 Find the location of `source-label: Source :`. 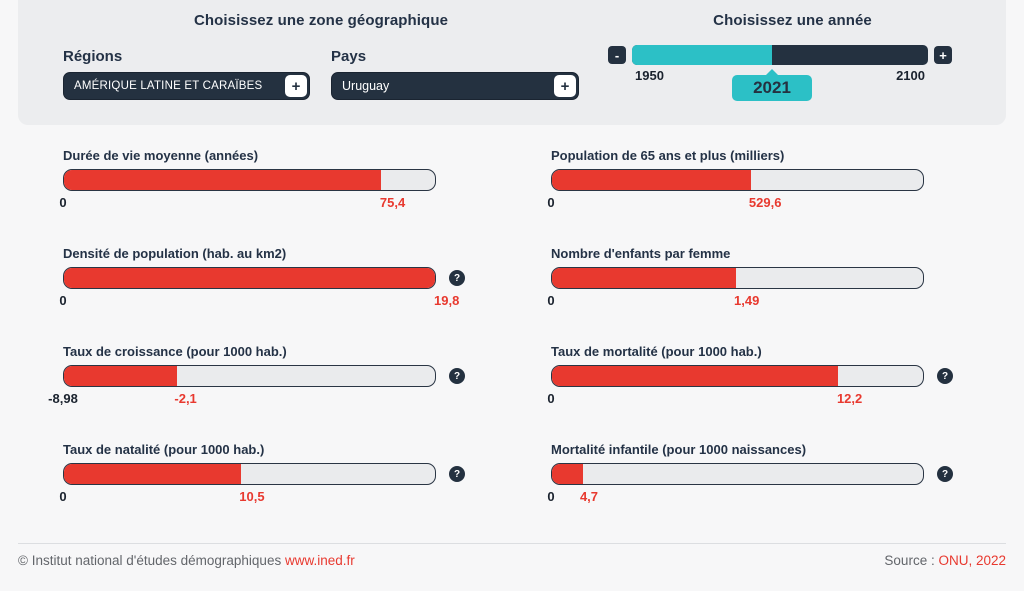

source-label: Source : is located at coordinates (911, 560).